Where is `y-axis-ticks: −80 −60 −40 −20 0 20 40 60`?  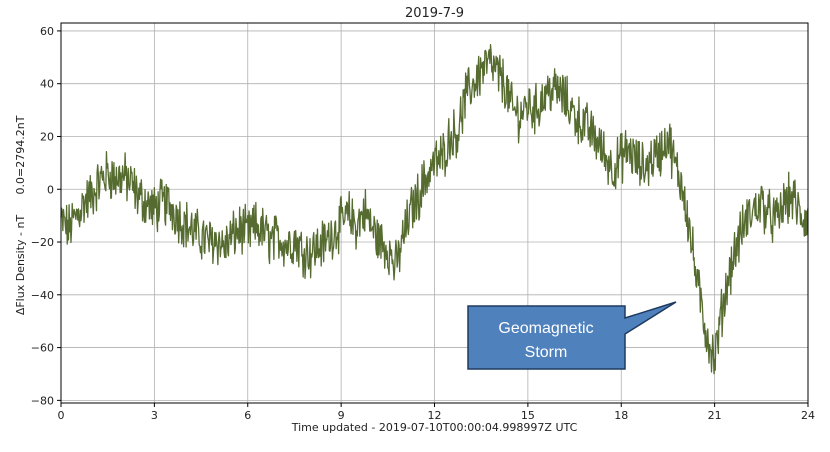
y-axis-ticks: −80 −60 −40 −20 0 20 40 60 is located at coordinates (46, 216).